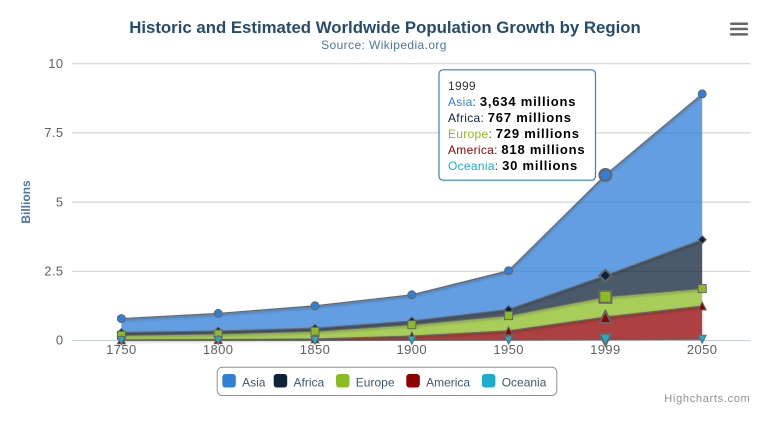  I want to click on svg-text: Source: Wikipedia.org, so click(384, 45).